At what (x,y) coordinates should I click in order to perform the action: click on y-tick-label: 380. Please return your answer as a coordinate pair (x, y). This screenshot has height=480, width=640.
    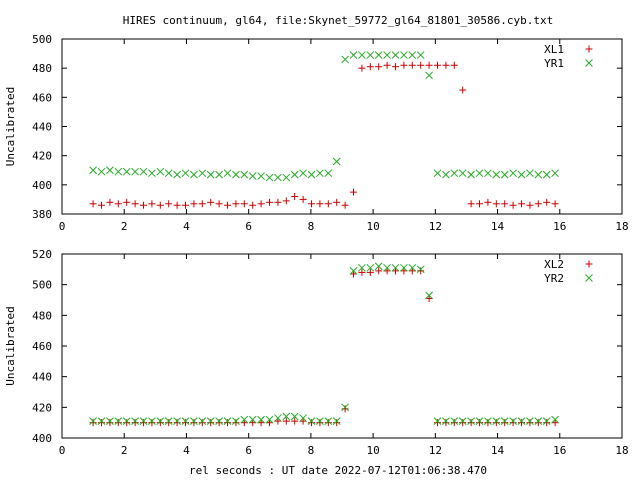
    Looking at the image, I should click on (42, 214).